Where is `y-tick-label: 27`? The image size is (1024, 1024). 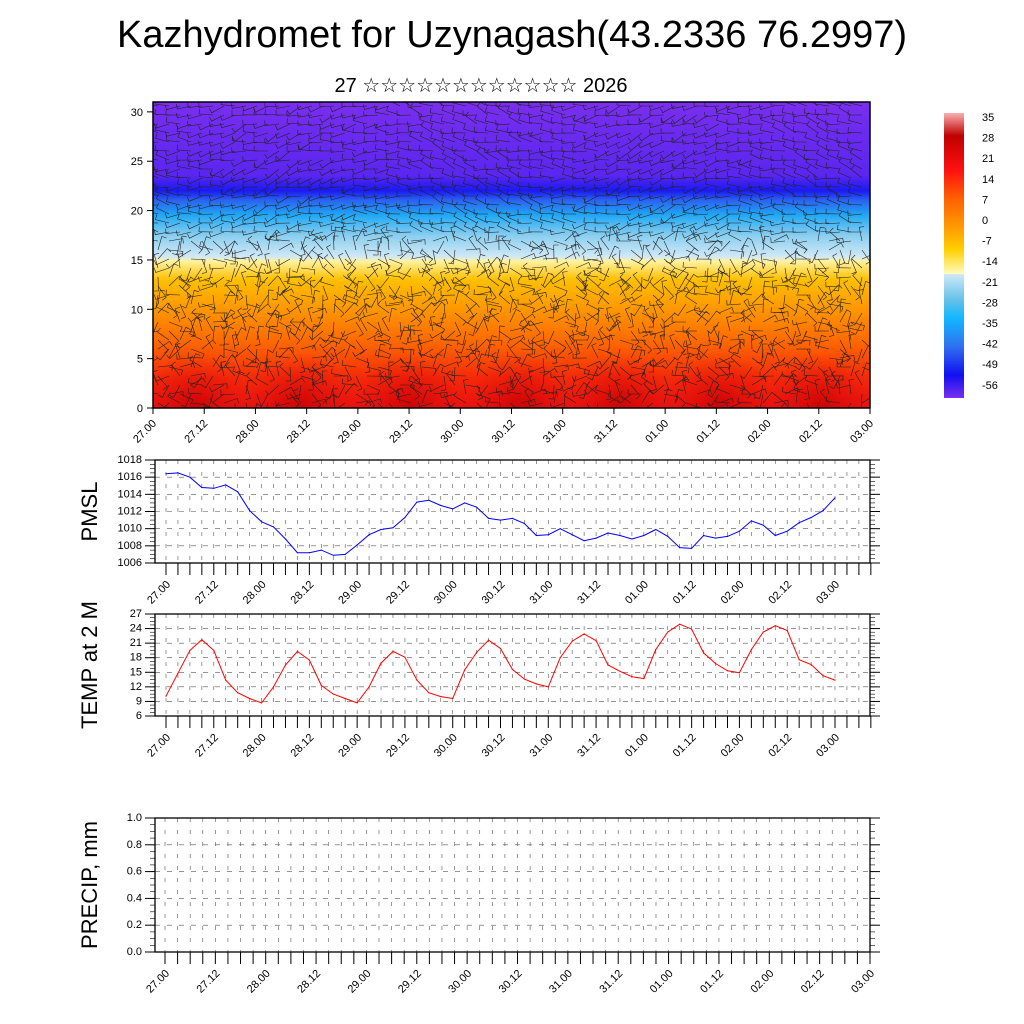
y-tick-label: 27 is located at coordinates (136, 614).